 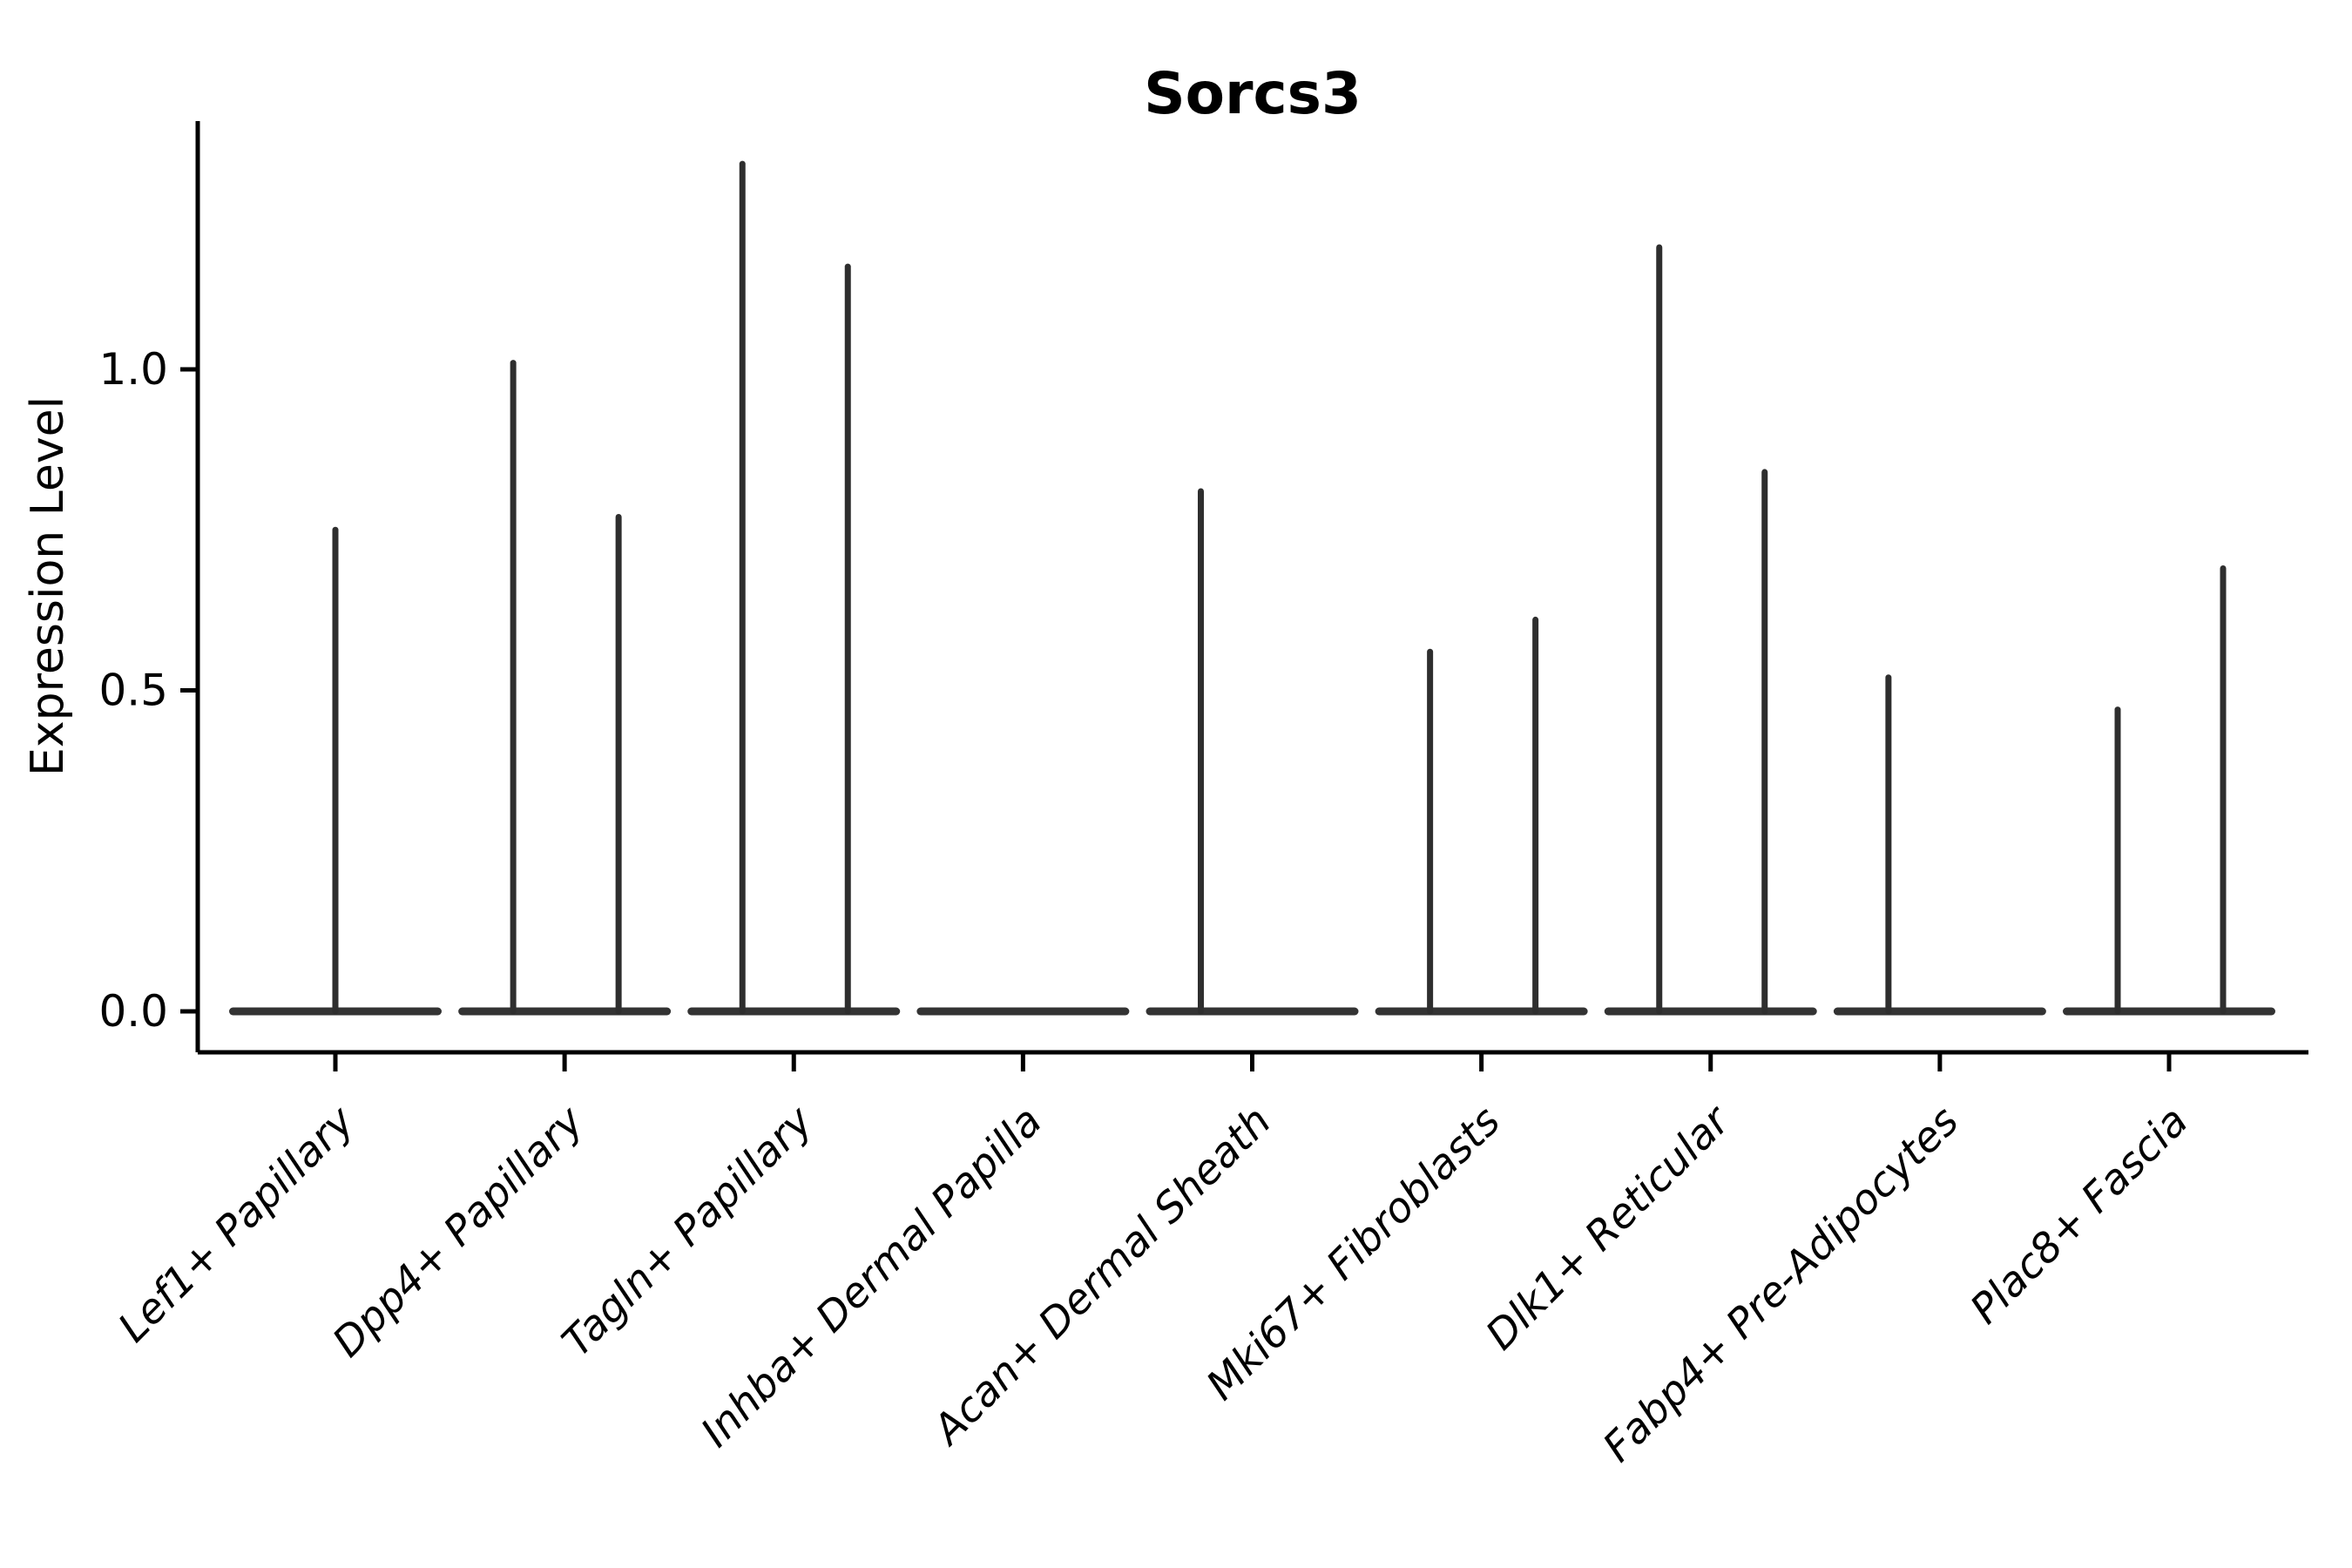 I want to click on x-tick-label: Dlk1+ Reticular, so click(x=1608, y=1228).